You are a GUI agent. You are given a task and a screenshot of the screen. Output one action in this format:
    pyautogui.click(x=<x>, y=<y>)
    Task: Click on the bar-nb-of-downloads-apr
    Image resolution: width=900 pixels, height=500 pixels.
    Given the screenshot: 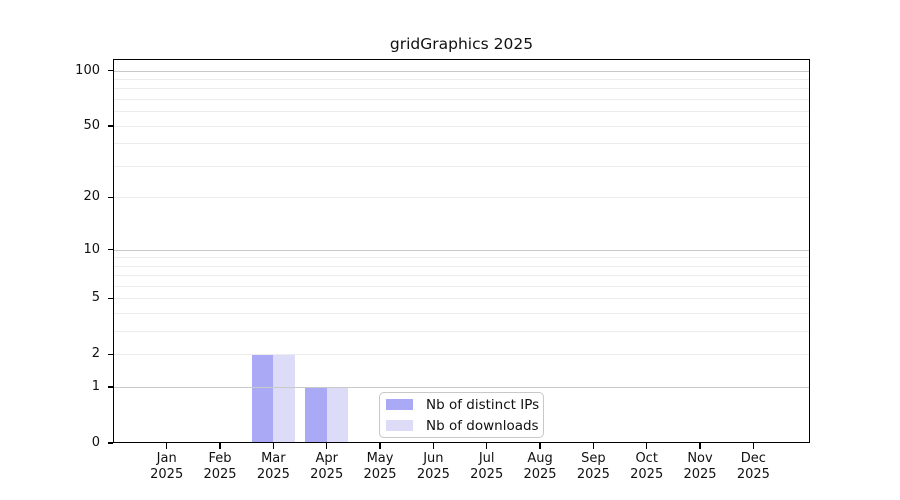 What is the action you would take?
    pyautogui.click(x=337, y=415)
    